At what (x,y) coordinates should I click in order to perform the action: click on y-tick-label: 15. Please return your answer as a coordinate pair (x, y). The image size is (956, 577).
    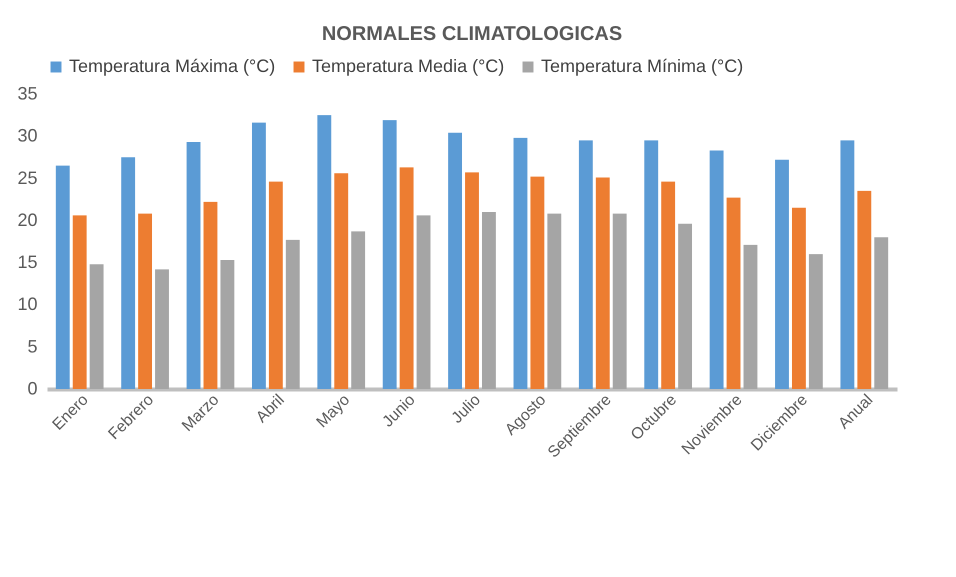
    Looking at the image, I should click on (27, 262).